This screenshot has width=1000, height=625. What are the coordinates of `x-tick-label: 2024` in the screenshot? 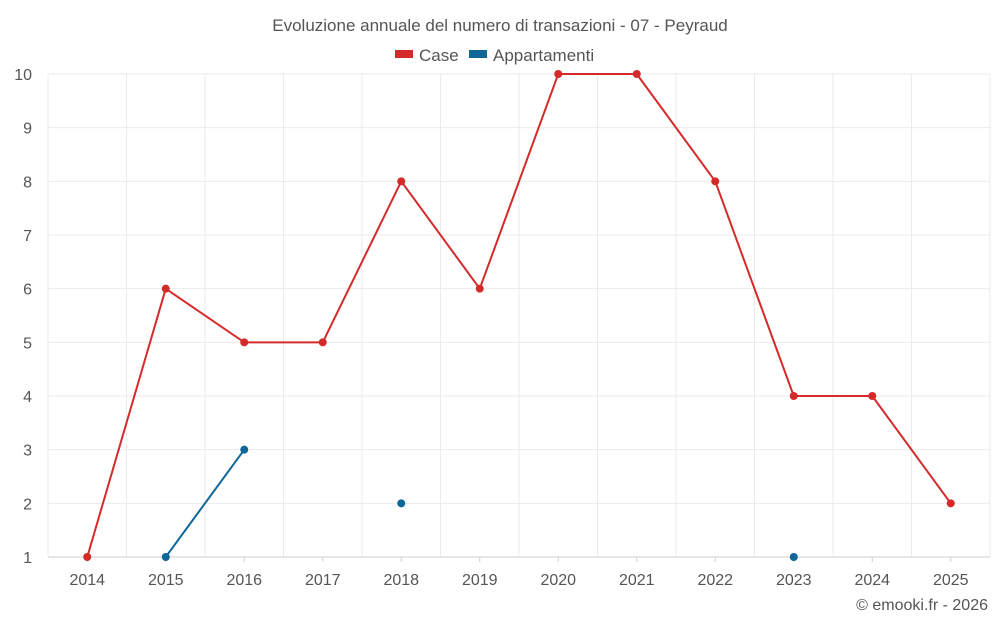 It's located at (872, 580).